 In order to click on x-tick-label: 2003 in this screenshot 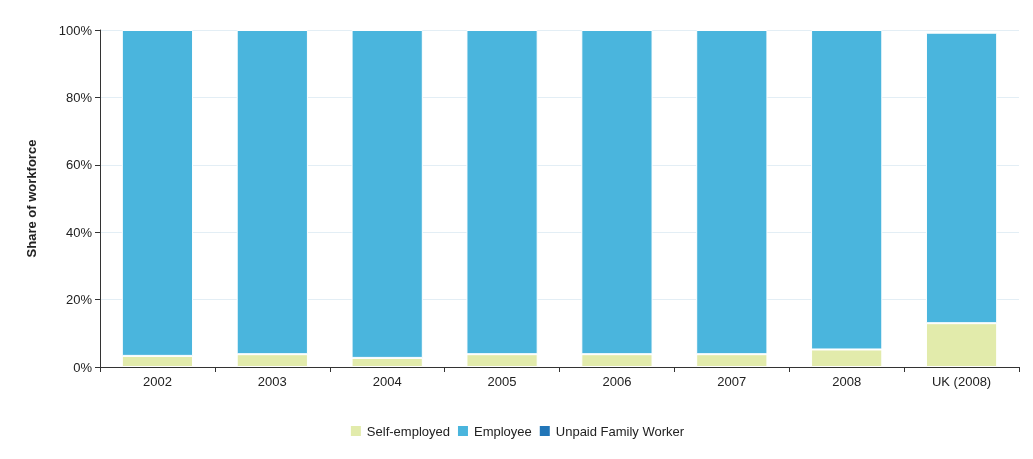, I will do `click(272, 381)`.